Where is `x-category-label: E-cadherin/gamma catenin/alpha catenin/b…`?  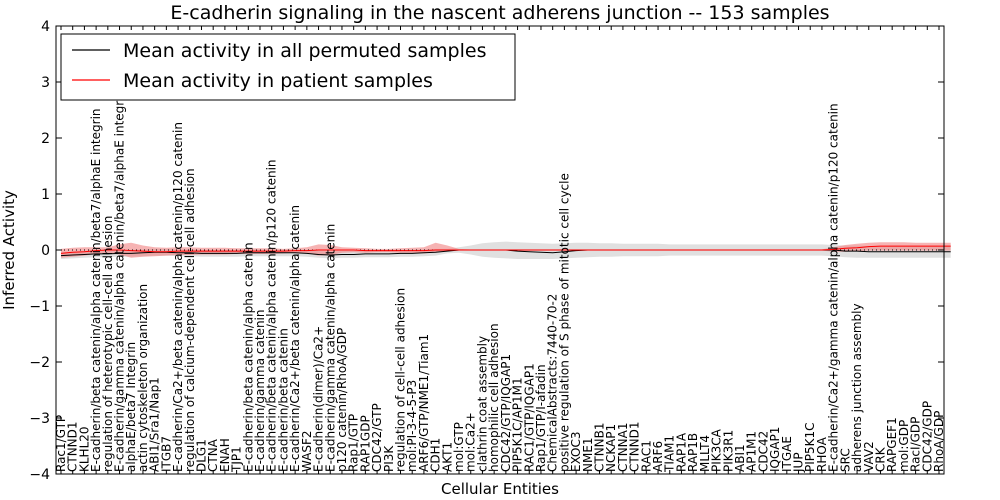 x-category-label: E-cadherin/gamma catenin/alpha catenin/b… is located at coordinates (120, 281).